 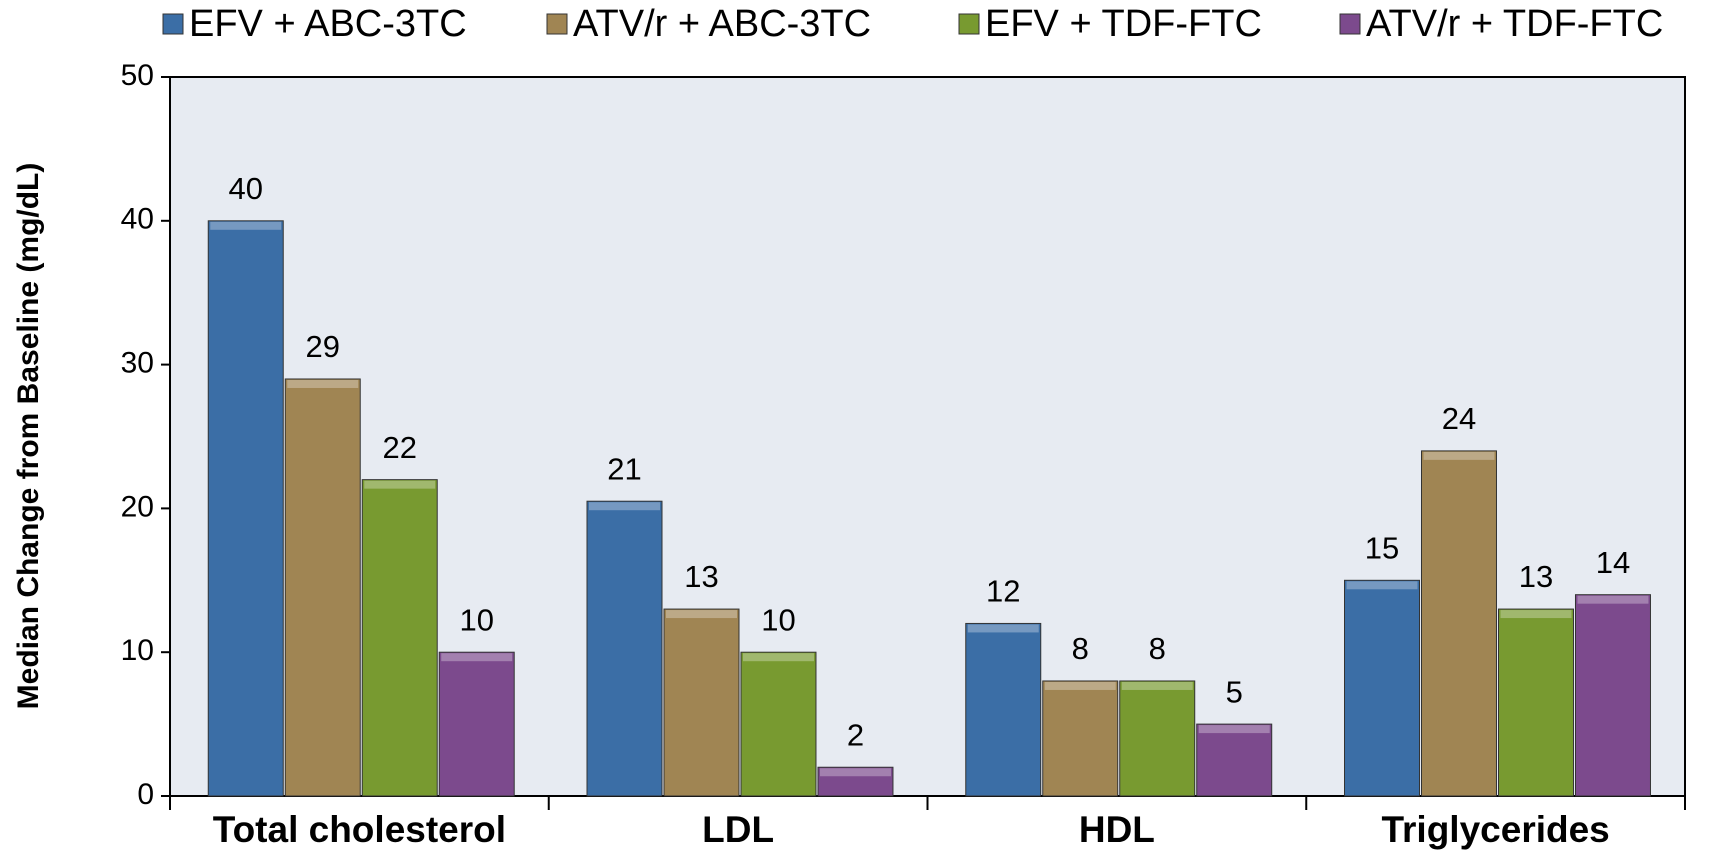 What do you see at coordinates (137, 650) in the screenshot?
I see `y-tick-label: 10` at bounding box center [137, 650].